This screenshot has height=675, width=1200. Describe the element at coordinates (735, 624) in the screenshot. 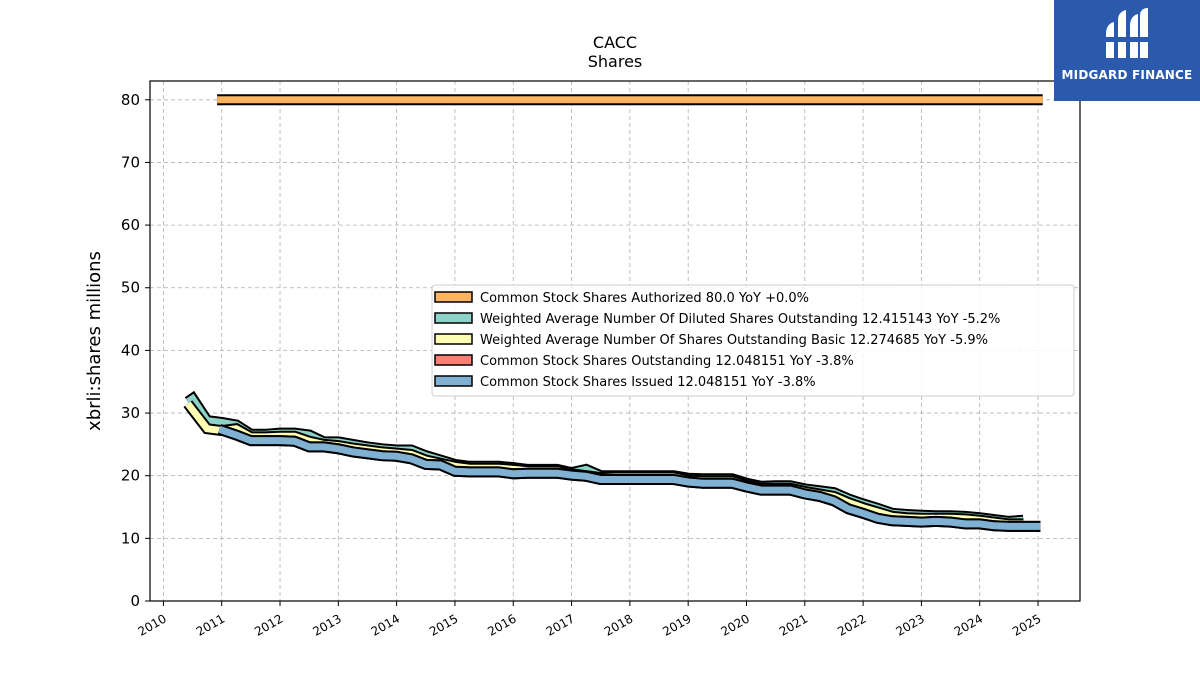

I see `x-tick-label: 2020` at that location.